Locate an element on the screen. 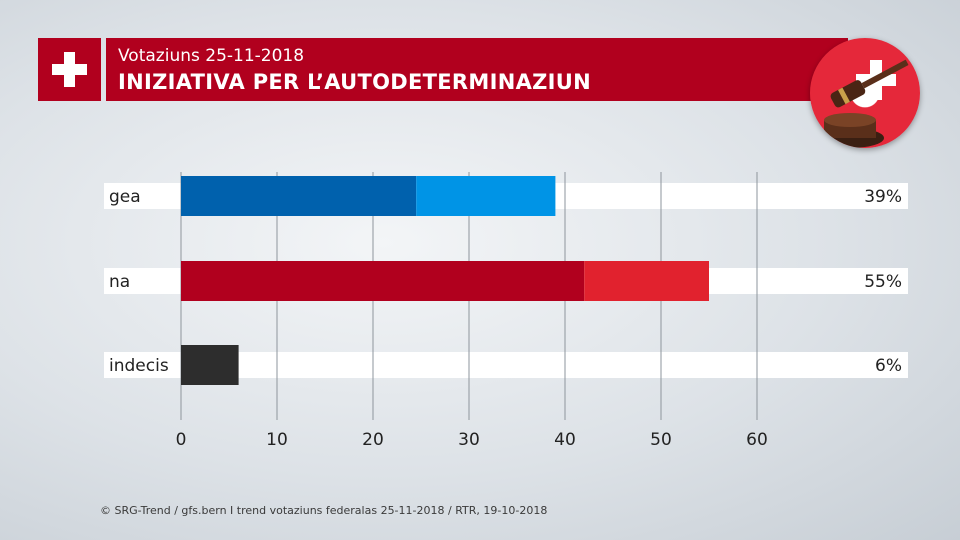 This screenshot has width=960, height=540. bar-na-lean is located at coordinates (646, 281).